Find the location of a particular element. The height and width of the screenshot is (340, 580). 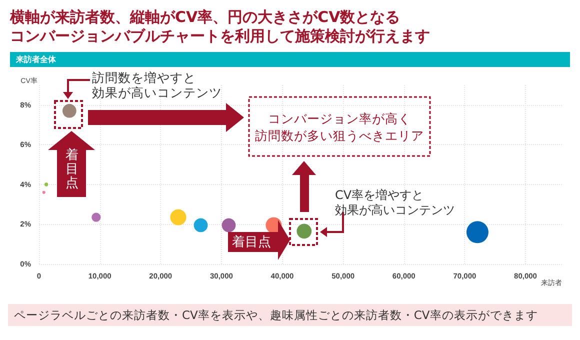

annotation: CV率を増やすと効果が高いコンテンツ is located at coordinates (395, 202).